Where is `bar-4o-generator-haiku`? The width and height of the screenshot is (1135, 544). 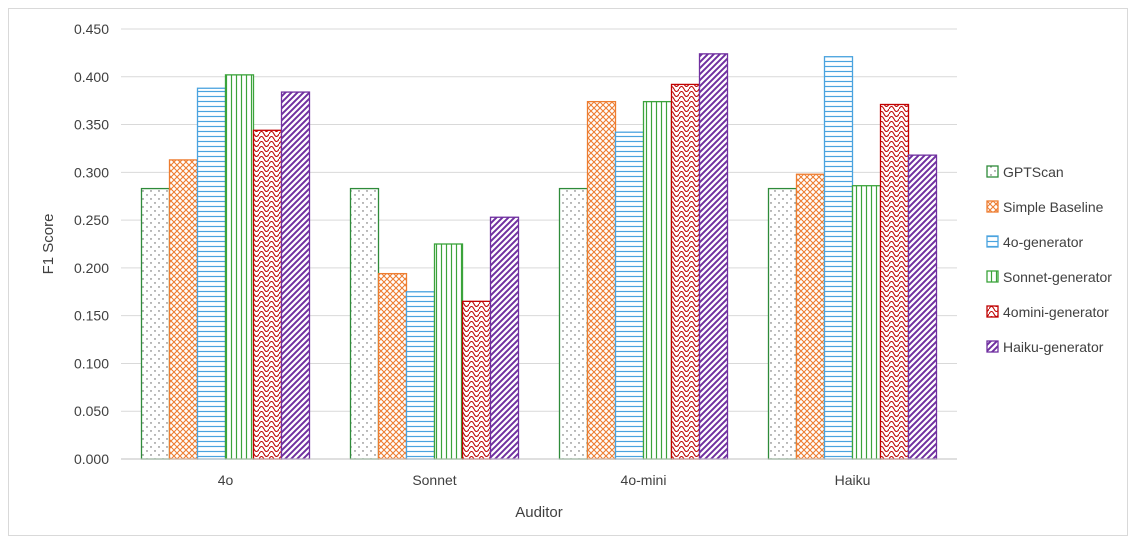
bar-4o-generator-haiku is located at coordinates (838, 258).